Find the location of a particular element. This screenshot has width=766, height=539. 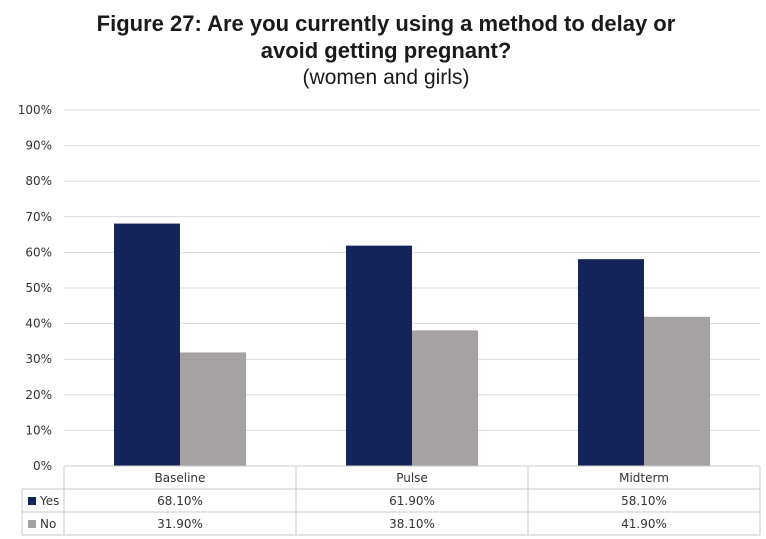

data-label: 61.90% is located at coordinates (412, 501).